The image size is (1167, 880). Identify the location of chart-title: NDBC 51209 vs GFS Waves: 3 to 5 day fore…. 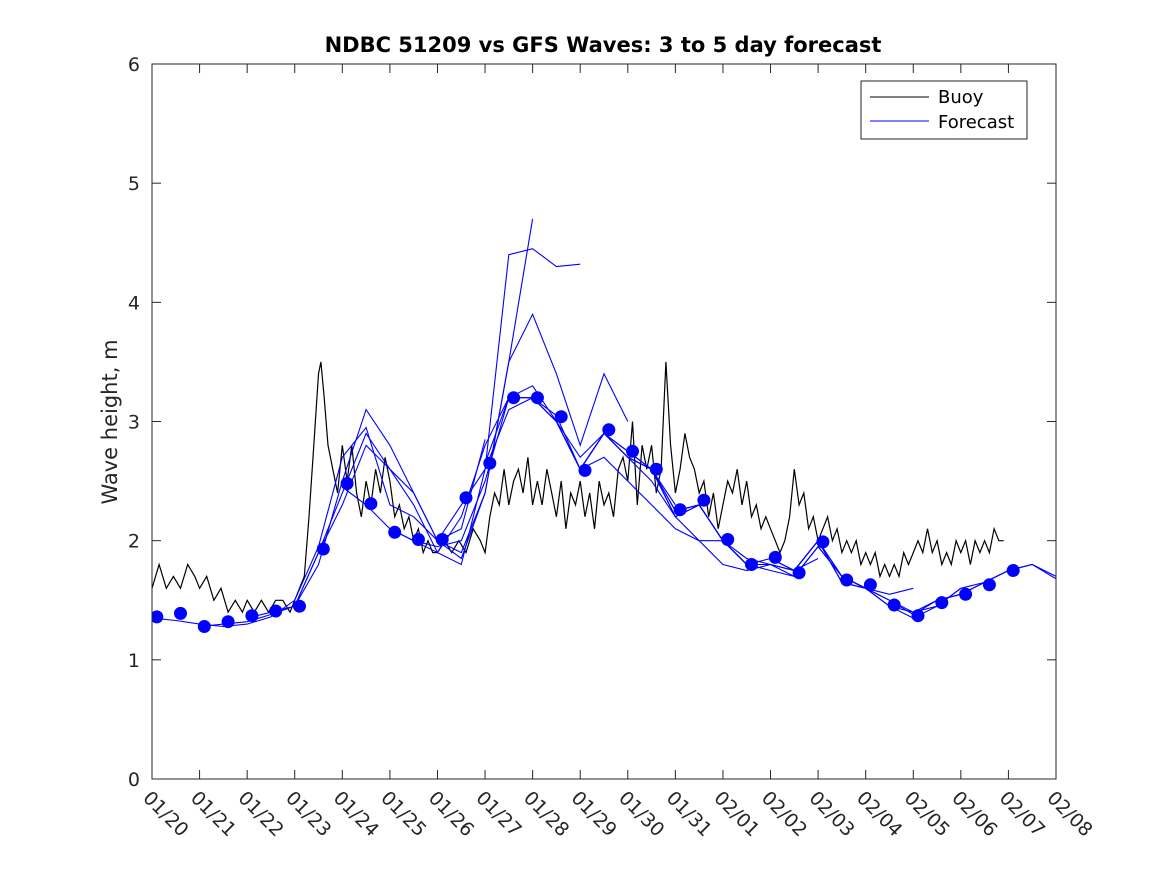
(603, 45).